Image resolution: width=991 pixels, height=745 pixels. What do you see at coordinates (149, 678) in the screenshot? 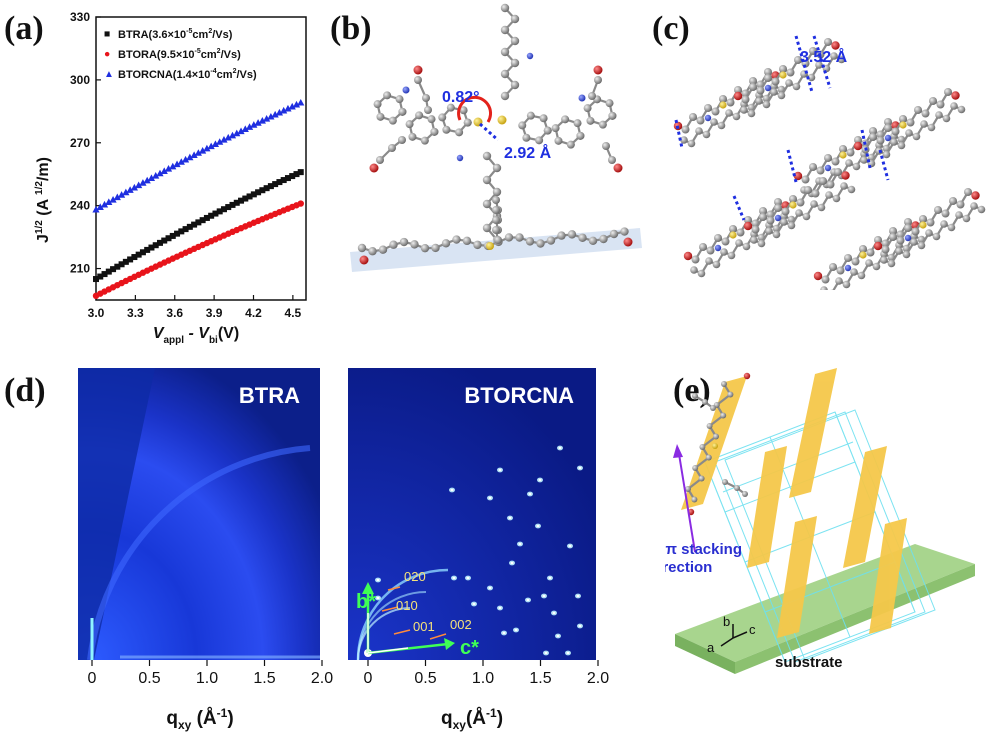
I see `svg-text: 0.5` at bounding box center [149, 678].